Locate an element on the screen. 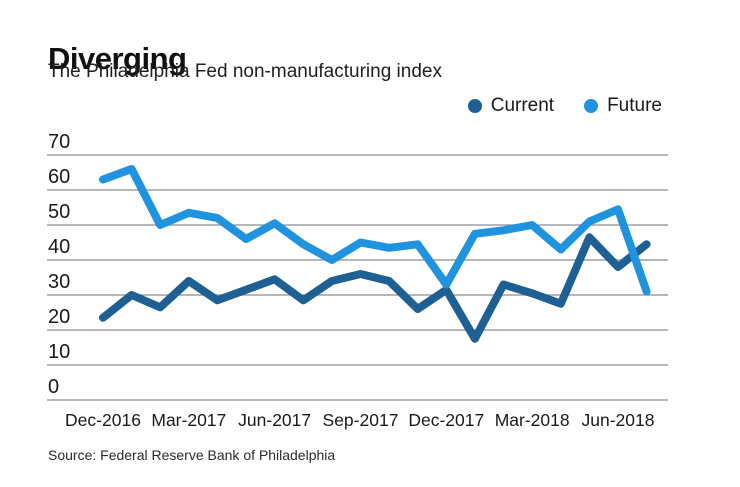 The width and height of the screenshot is (740, 487). future-series-dot-icon is located at coordinates (591, 106).